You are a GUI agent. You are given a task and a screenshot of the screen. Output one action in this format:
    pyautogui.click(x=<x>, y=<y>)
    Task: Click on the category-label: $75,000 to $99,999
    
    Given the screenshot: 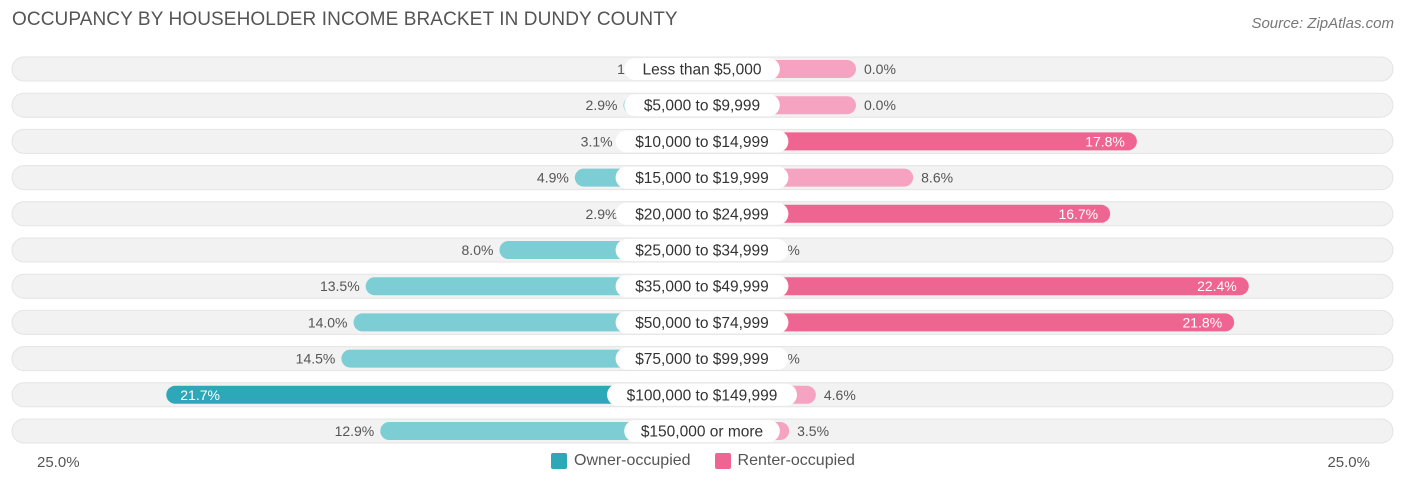 What is the action you would take?
    pyautogui.click(x=702, y=359)
    